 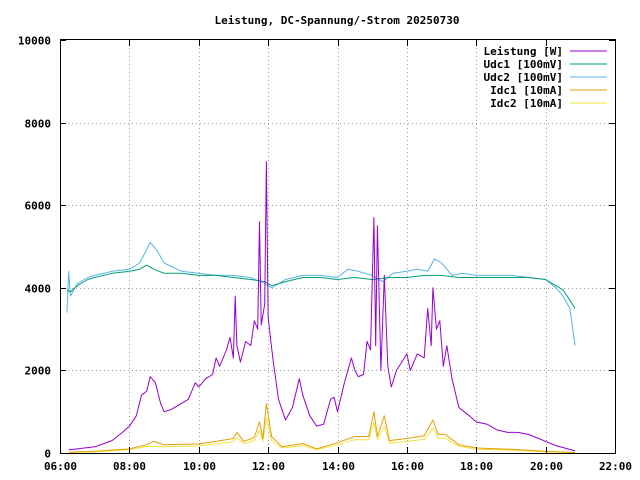 What do you see at coordinates (38, 206) in the screenshot?
I see `y-tick-label: 6000` at bounding box center [38, 206].